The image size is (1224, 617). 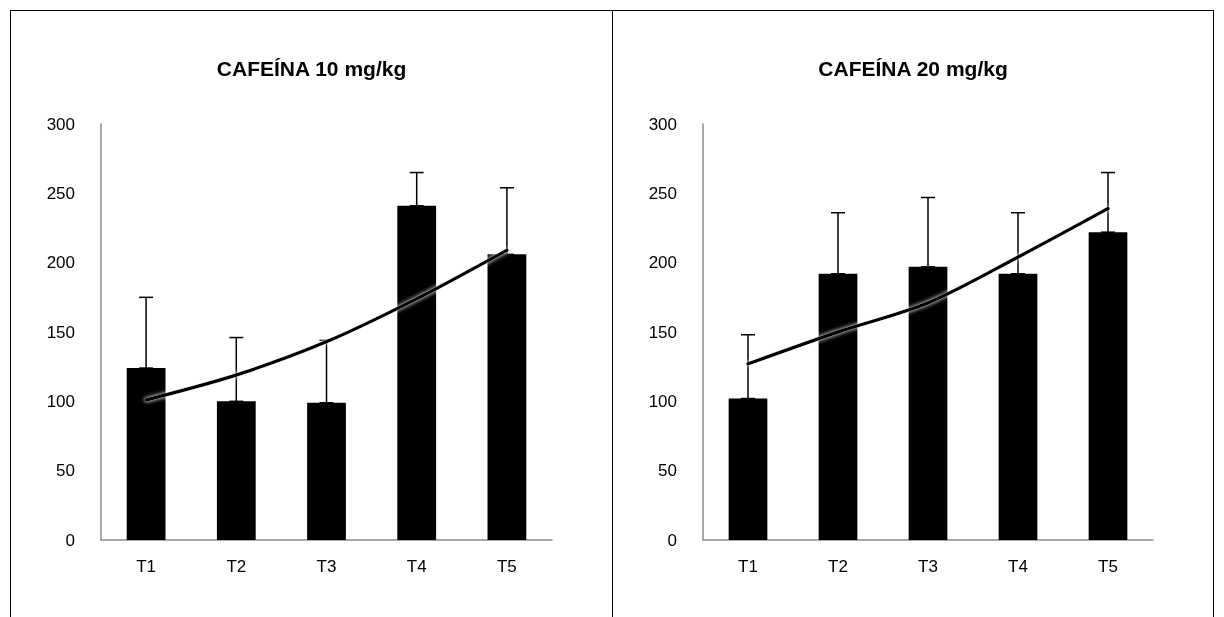 I want to click on chart-title: CAFEÍNA 20 mg/kg, so click(x=913, y=68).